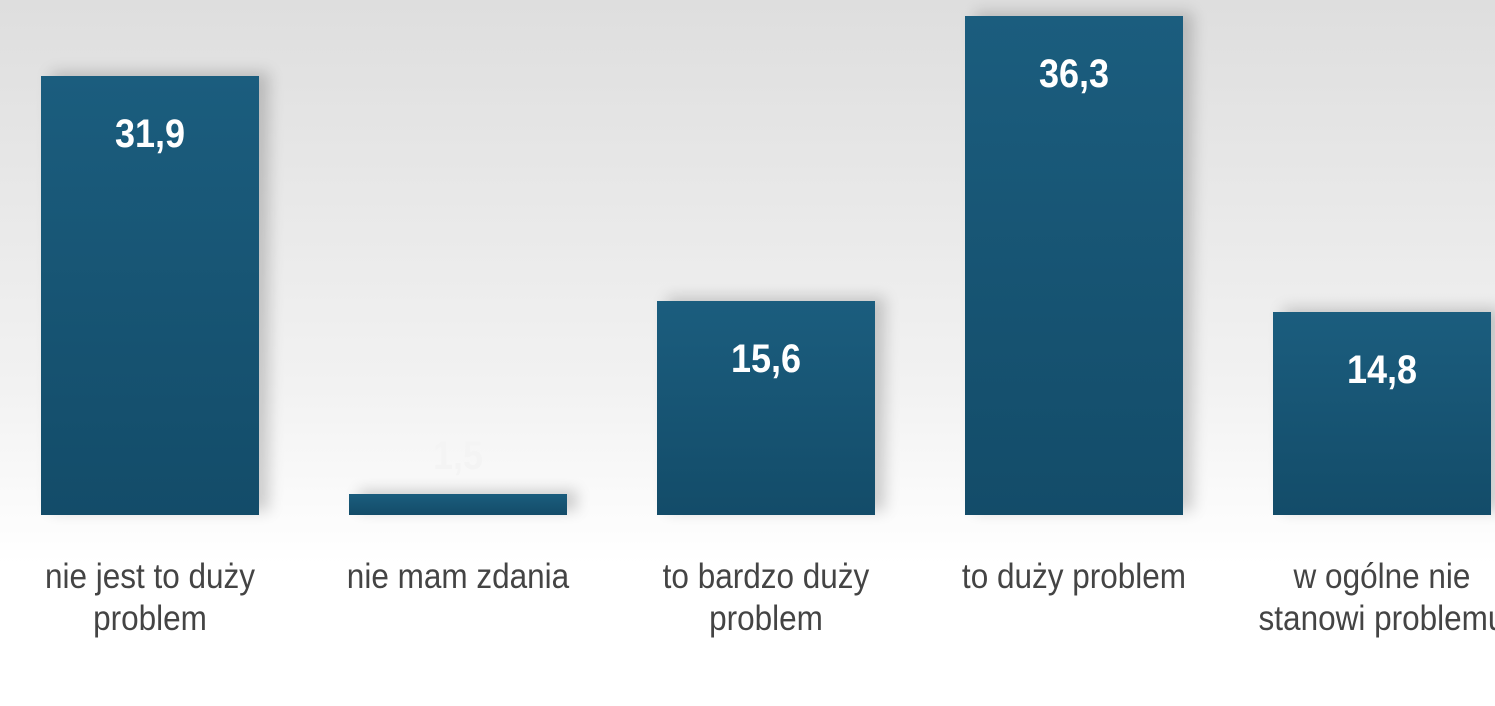 The image size is (1495, 706). Describe the element at coordinates (458, 576) in the screenshot. I see `x-tick-label: nie mam zdania` at that location.